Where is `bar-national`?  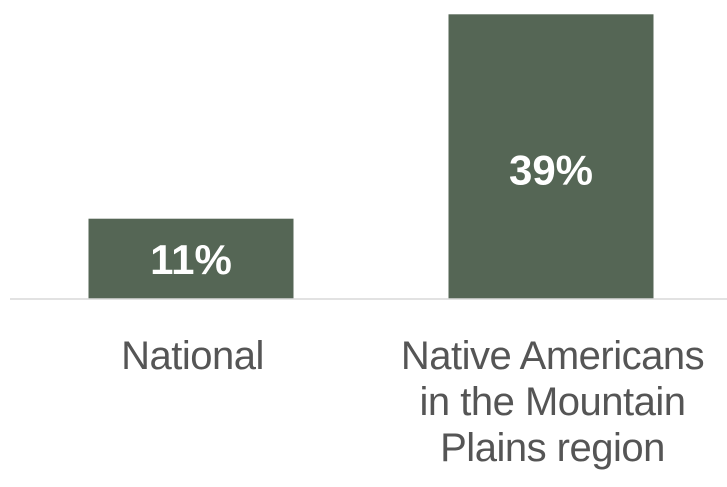 bar-national is located at coordinates (191, 258).